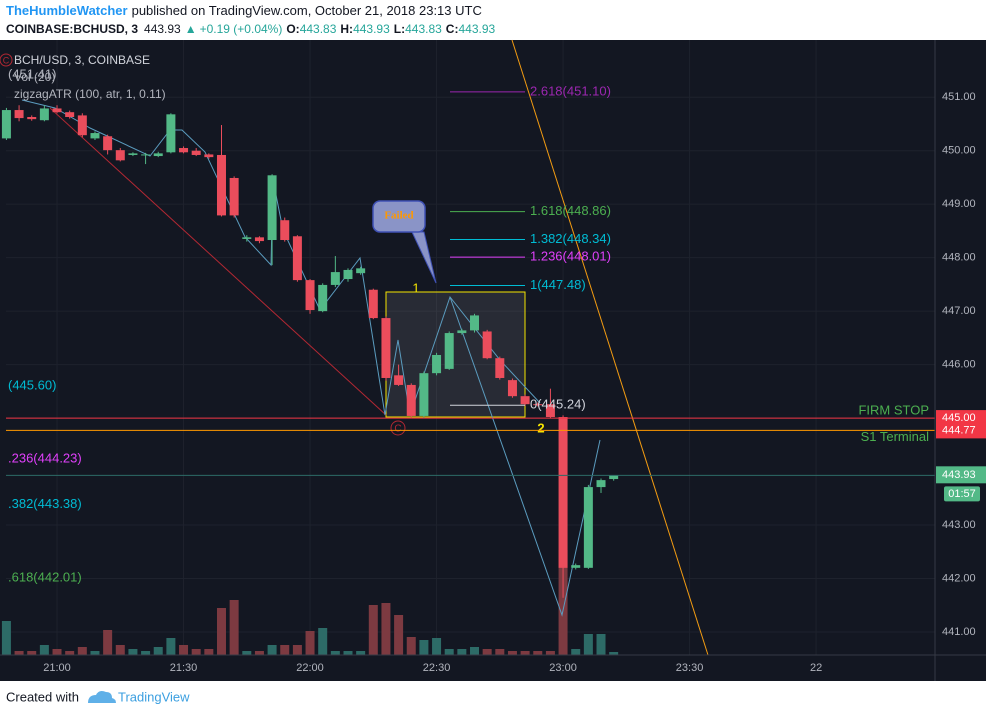  Describe the element at coordinates (32, 384) in the screenshot. I see `fib-label: (445.60)` at that location.